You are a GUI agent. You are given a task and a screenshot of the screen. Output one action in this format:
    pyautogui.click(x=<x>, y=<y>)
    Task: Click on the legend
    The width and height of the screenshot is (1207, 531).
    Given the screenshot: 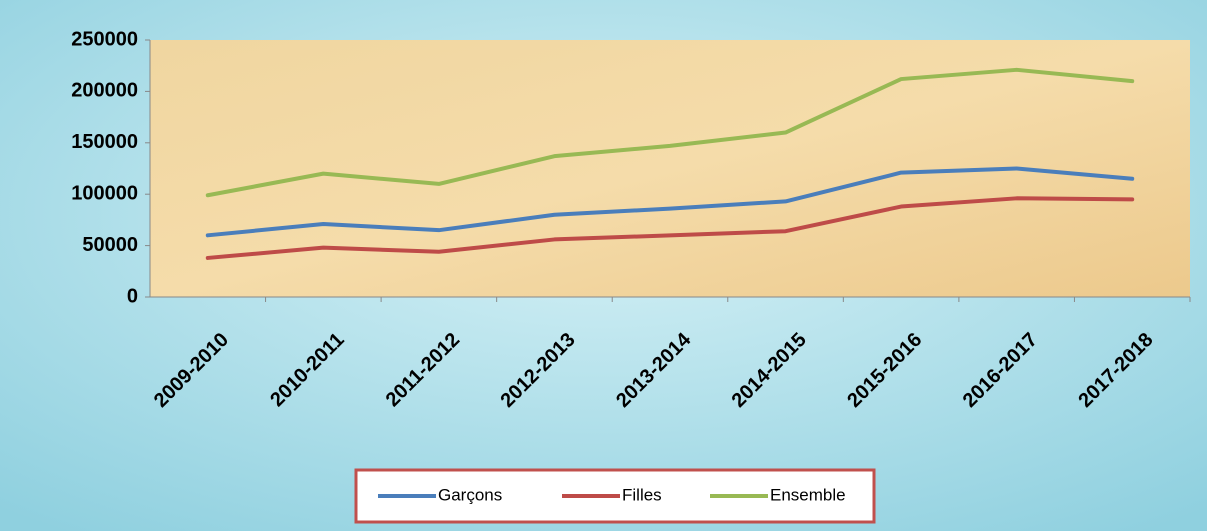 What is the action you would take?
    pyautogui.click(x=615, y=496)
    